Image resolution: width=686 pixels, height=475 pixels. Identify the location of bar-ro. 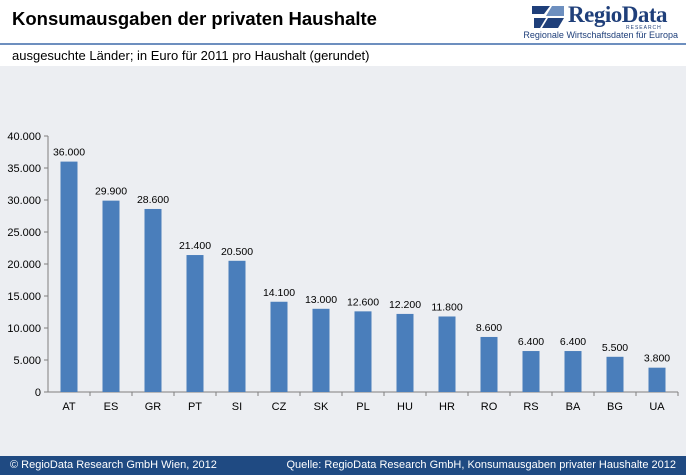
(489, 364).